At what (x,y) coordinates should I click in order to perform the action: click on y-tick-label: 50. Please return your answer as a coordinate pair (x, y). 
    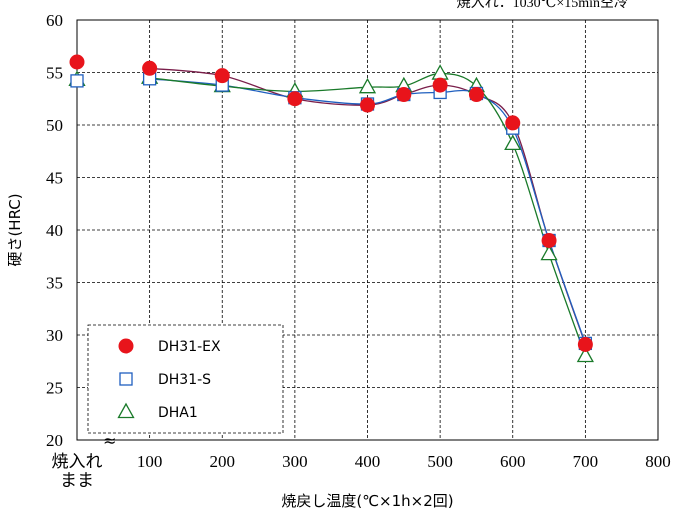
    Looking at the image, I should click on (54, 125).